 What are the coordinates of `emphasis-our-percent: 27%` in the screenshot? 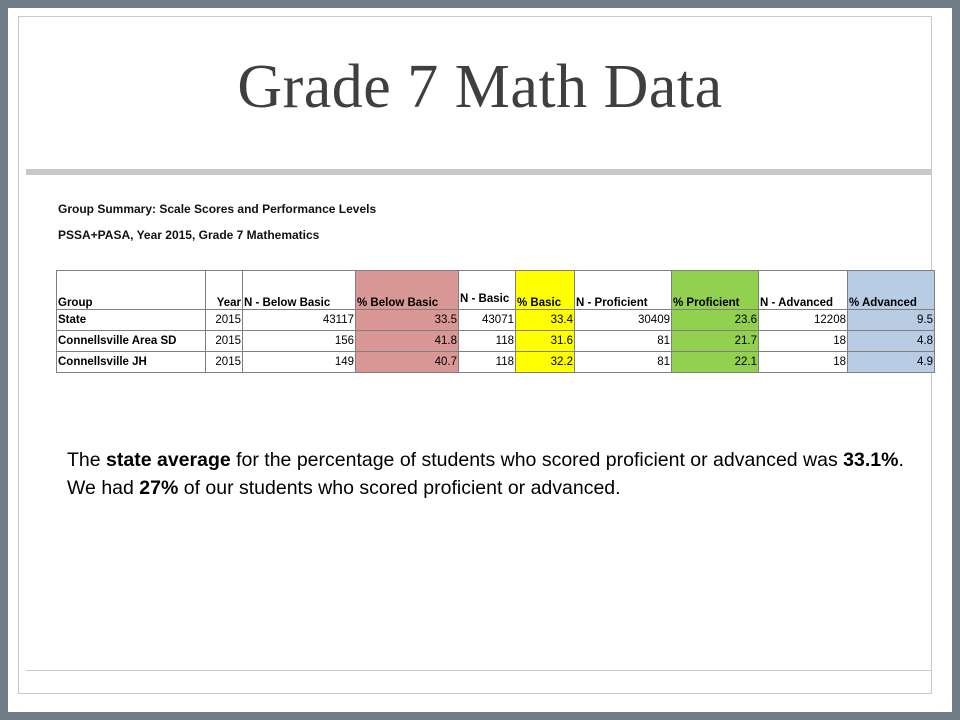 It's located at (159, 488).